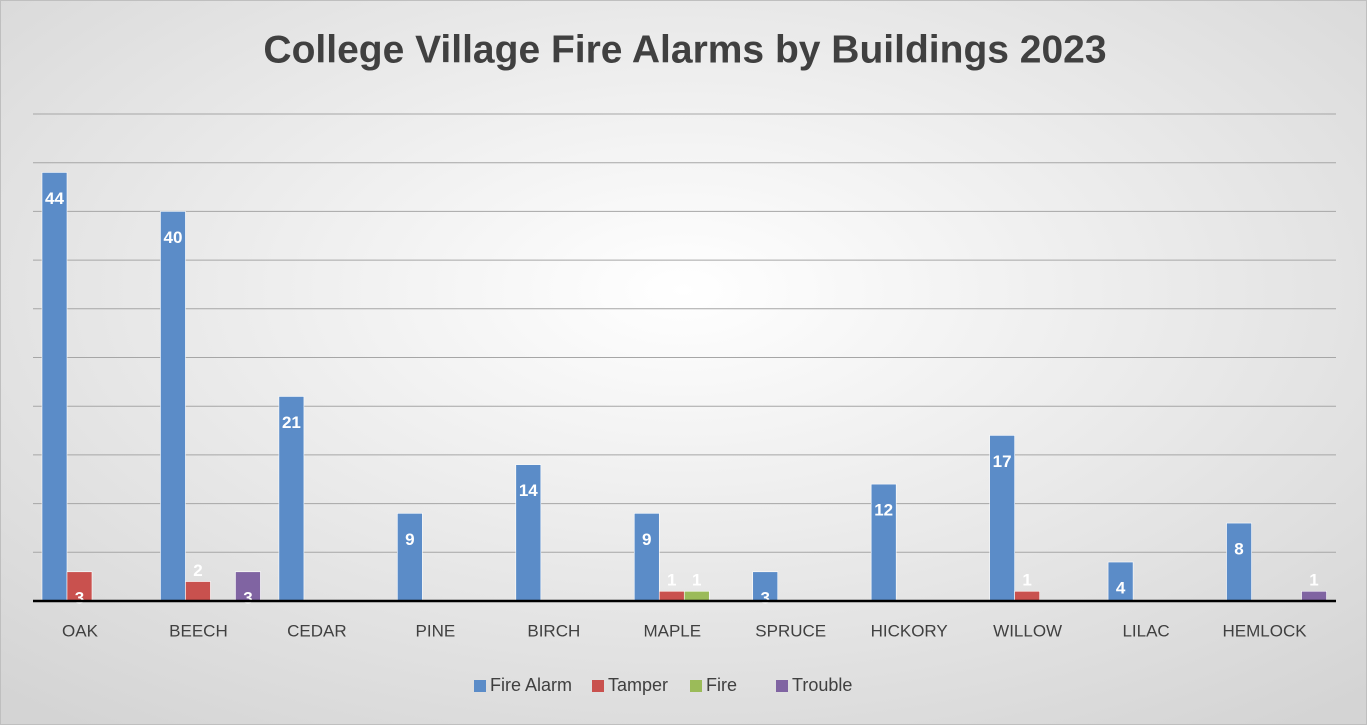  Describe the element at coordinates (291, 422) in the screenshot. I see `data-label: 21` at that location.